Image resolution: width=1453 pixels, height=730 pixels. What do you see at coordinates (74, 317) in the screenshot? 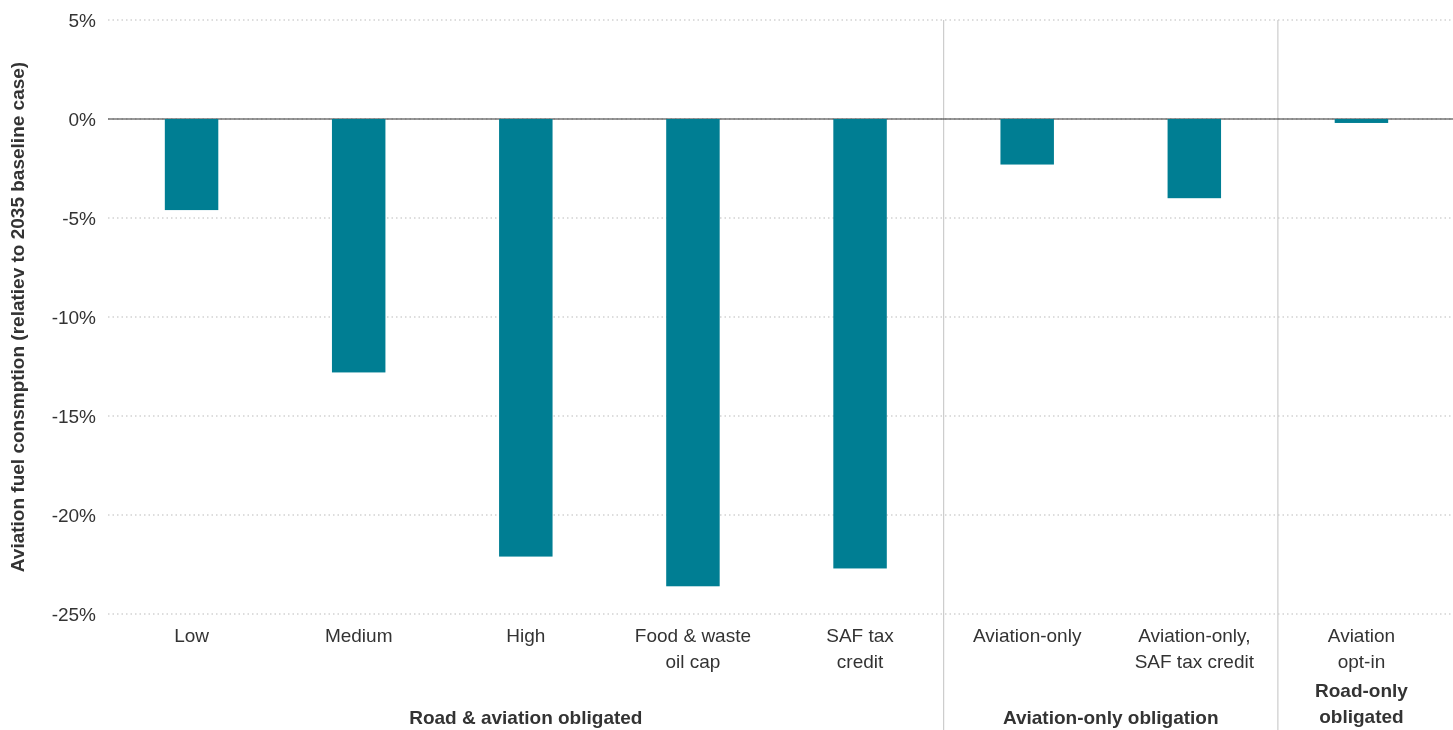
I see `y-tick-label: -10%` at bounding box center [74, 317].